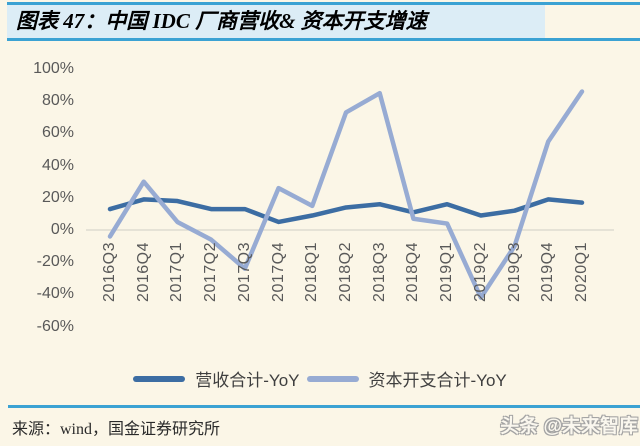 The height and width of the screenshot is (446, 640). What do you see at coordinates (53, 68) in the screenshot?
I see `y-axis-label: 100%` at bounding box center [53, 68].